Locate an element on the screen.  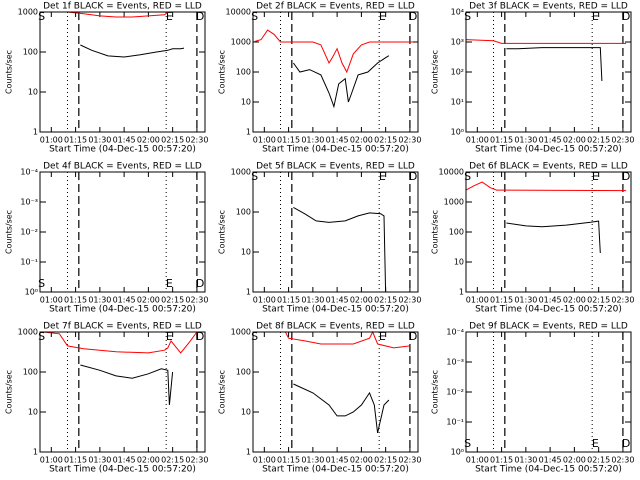
chart-title: Det 4f BLACK = Events, RED = LLD is located at coordinates (122, 167).